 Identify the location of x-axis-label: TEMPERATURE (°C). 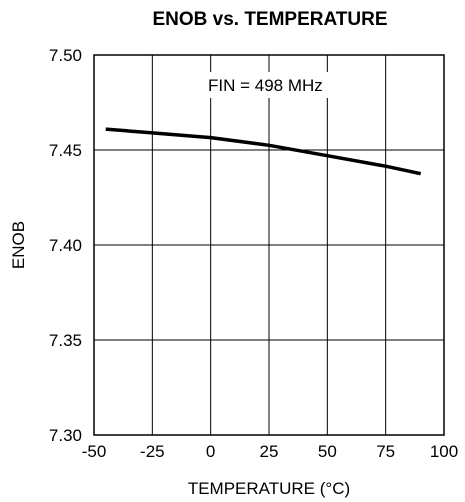
(269, 488).